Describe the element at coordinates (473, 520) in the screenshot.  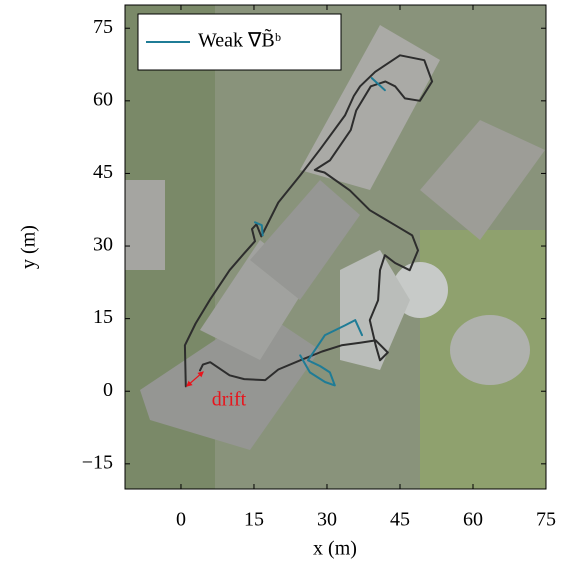
I see `x-tick-label: 60` at that location.